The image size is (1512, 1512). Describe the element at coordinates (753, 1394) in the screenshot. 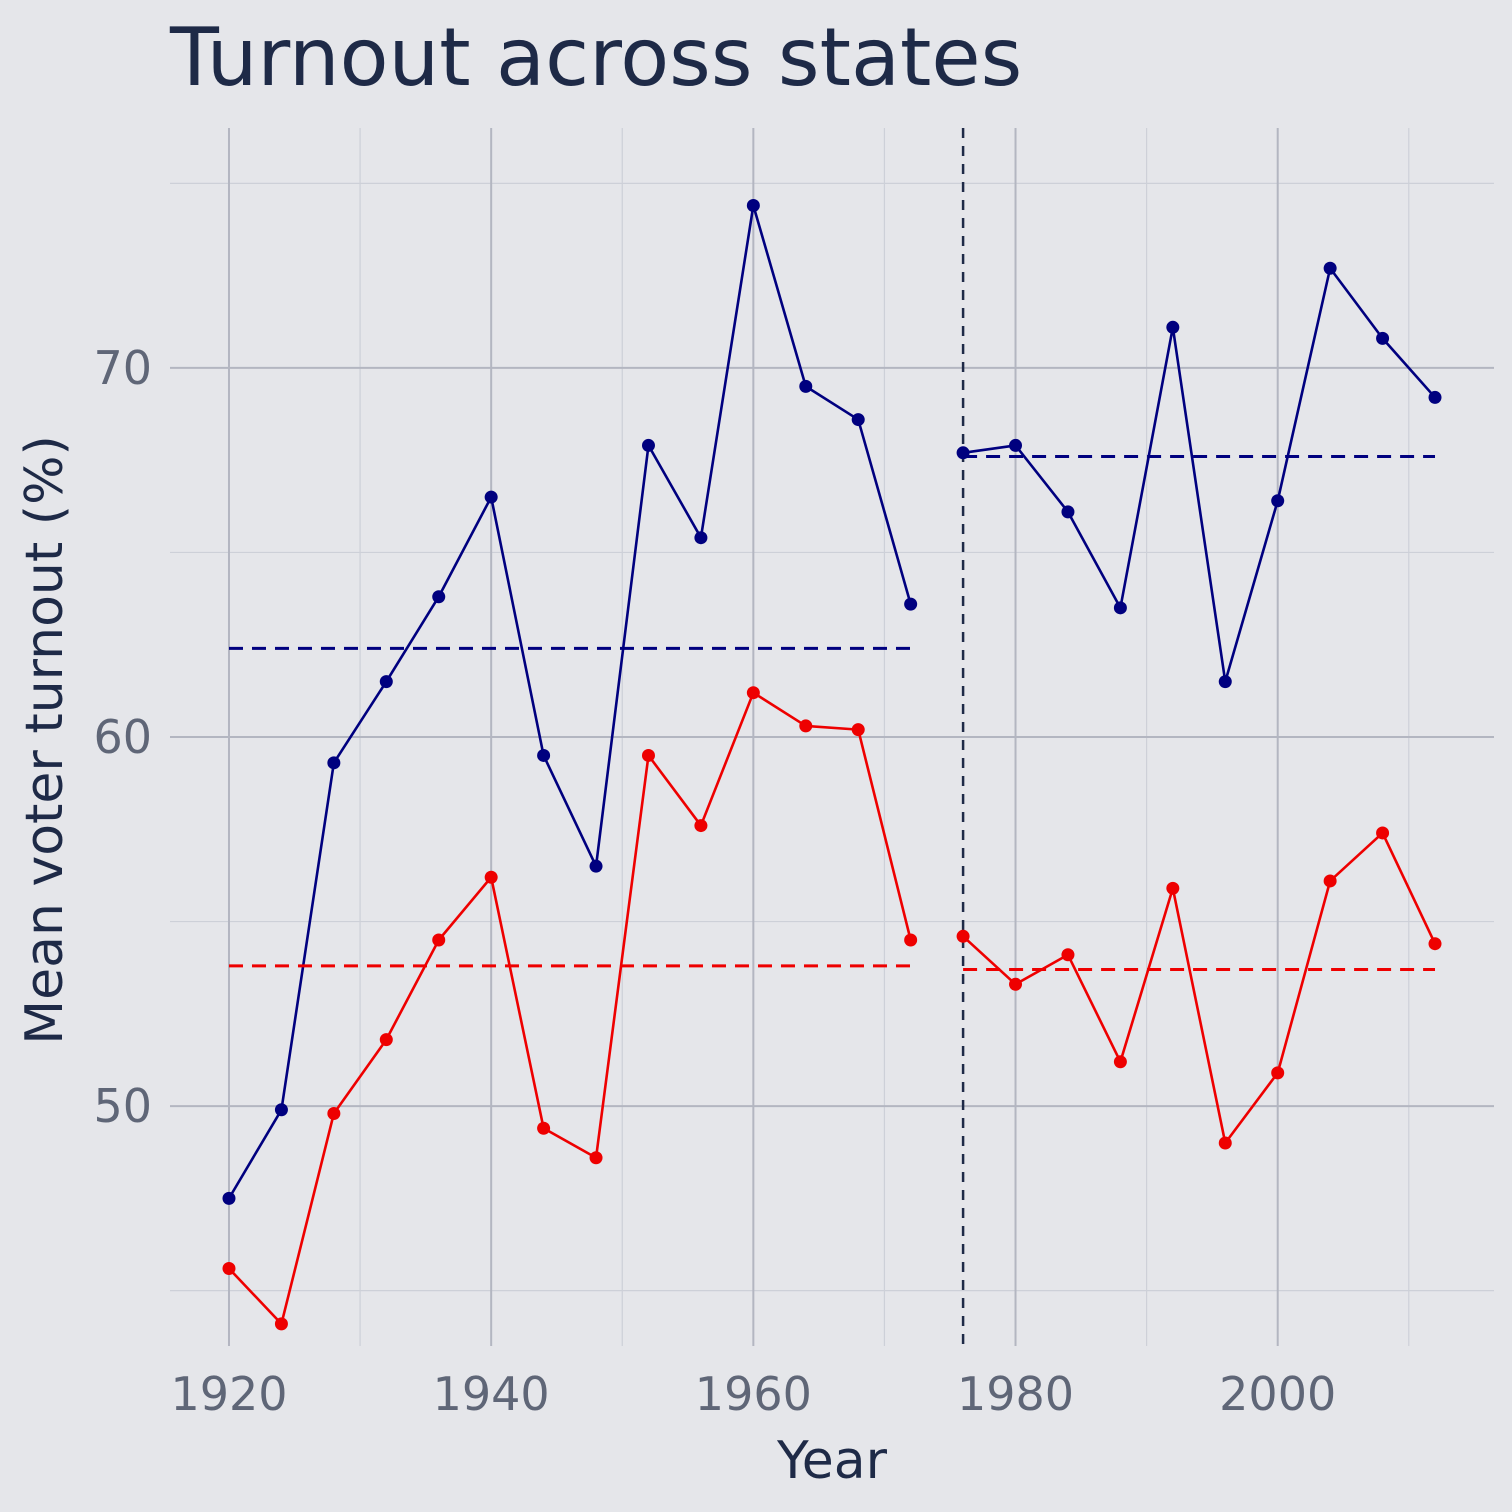

I see `x-tick-label: 1960` at that location.